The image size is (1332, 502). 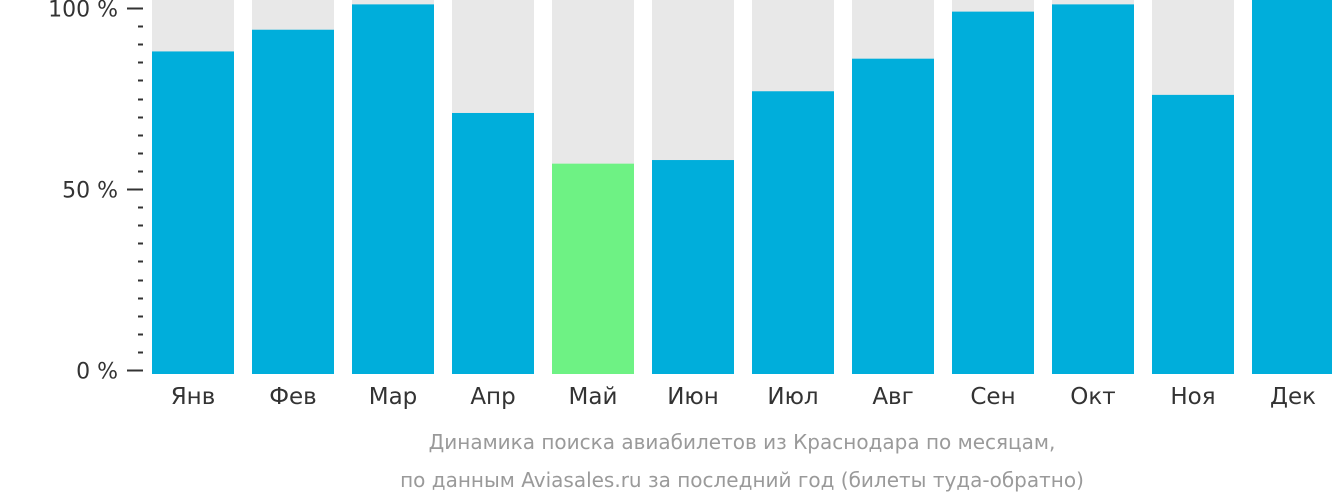 I want to click on x-tick-label: Июн, so click(x=693, y=397).